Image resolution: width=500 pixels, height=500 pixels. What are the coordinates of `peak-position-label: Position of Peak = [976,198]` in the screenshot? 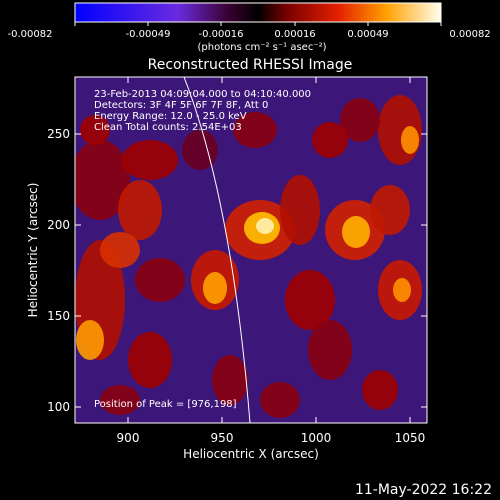 It's located at (165, 404).